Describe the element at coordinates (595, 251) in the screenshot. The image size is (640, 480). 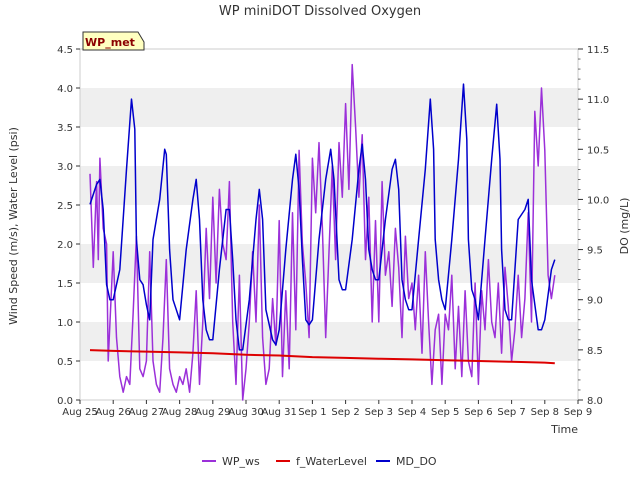
I see `right-tick-label: 9.5` at that location.